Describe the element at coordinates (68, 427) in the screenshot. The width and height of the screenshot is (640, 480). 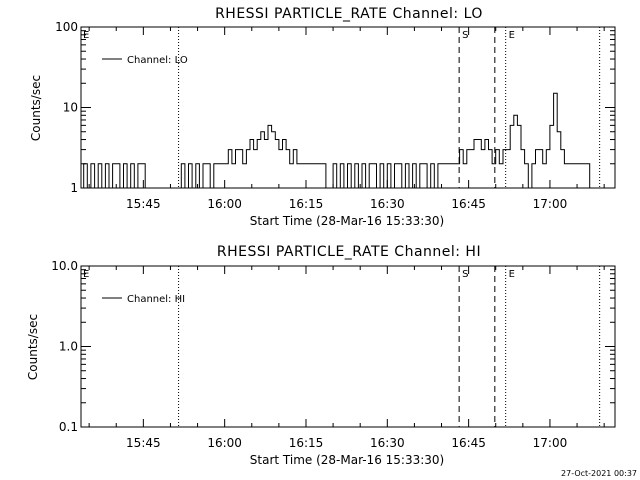
I see `y-tick-label: 0.1` at that location.